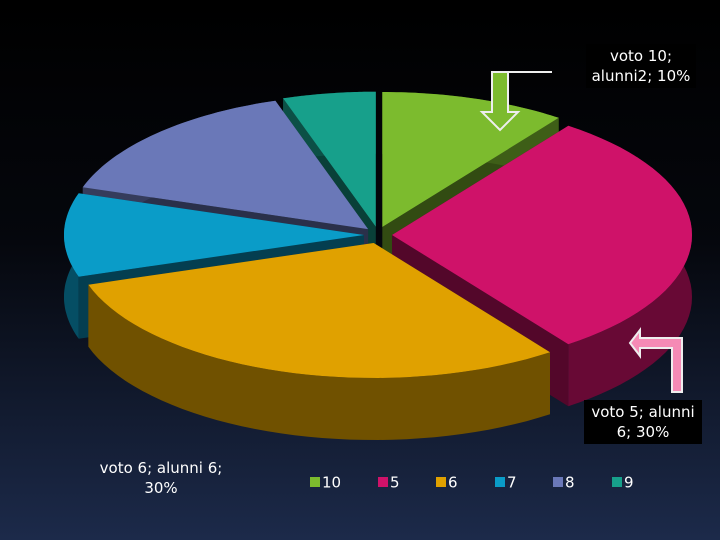  What do you see at coordinates (453, 483) in the screenshot?
I see `legend-label: 6` at bounding box center [453, 483].